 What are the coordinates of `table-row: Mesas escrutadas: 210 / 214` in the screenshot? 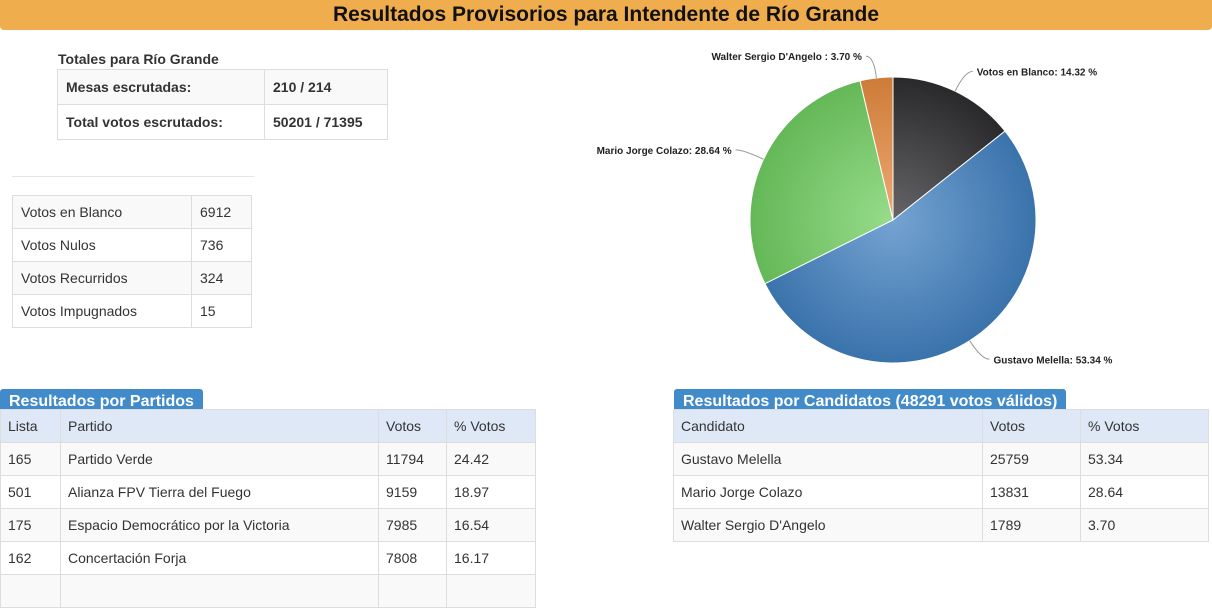 It's located at (222, 87).